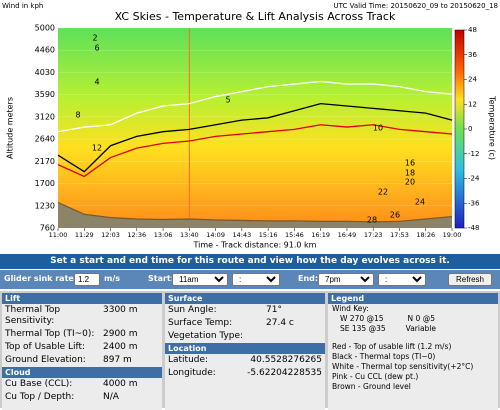 This screenshot has height=410, width=500. What do you see at coordinates (45, 94) in the screenshot?
I see `y-tick-label: 3590` at bounding box center [45, 94].